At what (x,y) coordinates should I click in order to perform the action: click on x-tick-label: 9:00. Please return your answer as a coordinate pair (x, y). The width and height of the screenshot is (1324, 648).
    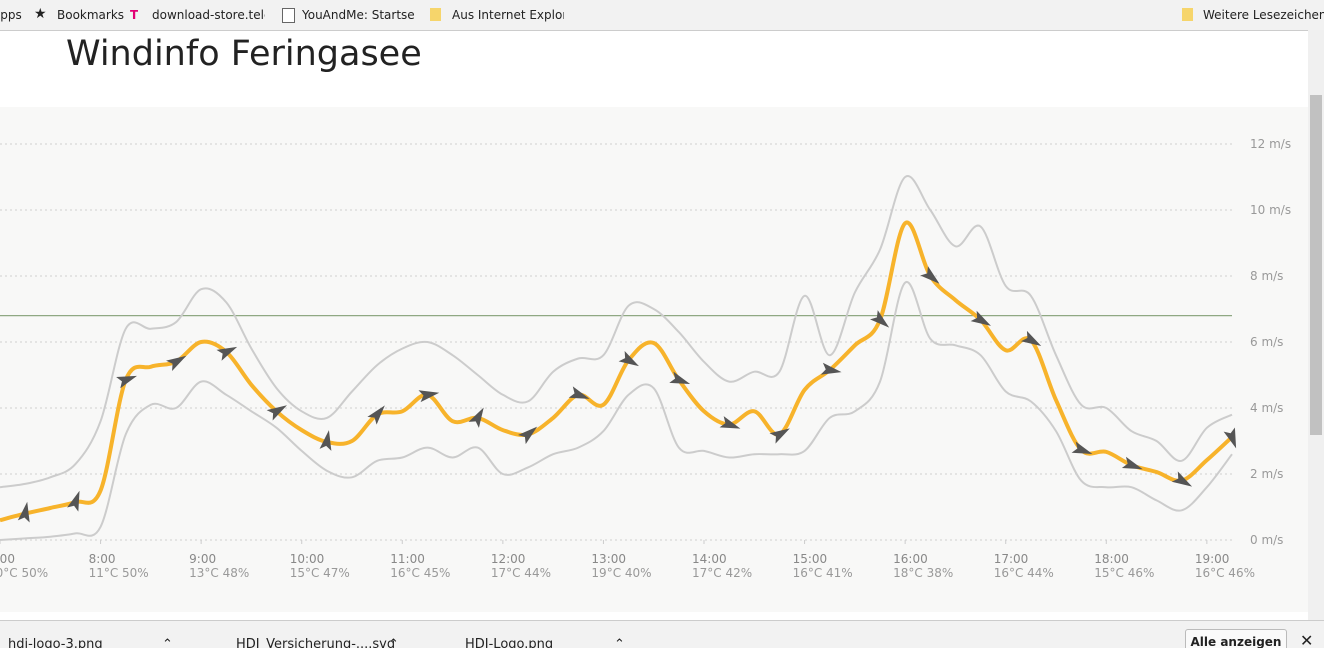
    Looking at the image, I should click on (202, 559).